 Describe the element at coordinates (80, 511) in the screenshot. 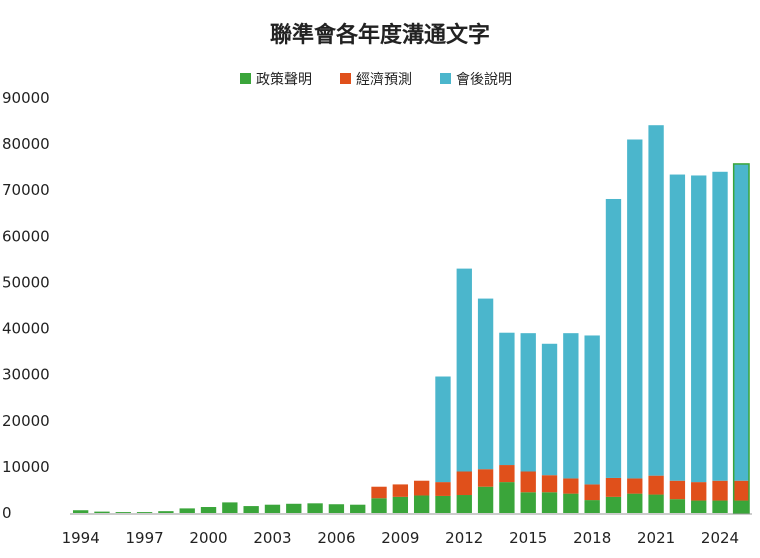

I see `bar-segment-1994-s0` at that location.